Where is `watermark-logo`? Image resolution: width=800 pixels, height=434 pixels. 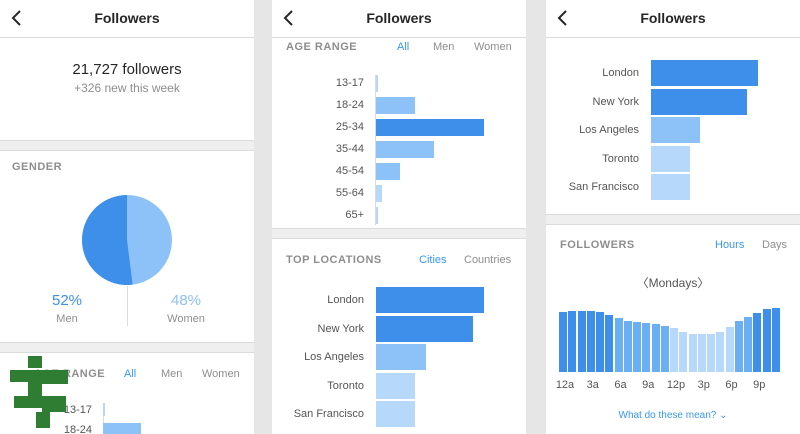
watermark-logo is located at coordinates (39, 392).